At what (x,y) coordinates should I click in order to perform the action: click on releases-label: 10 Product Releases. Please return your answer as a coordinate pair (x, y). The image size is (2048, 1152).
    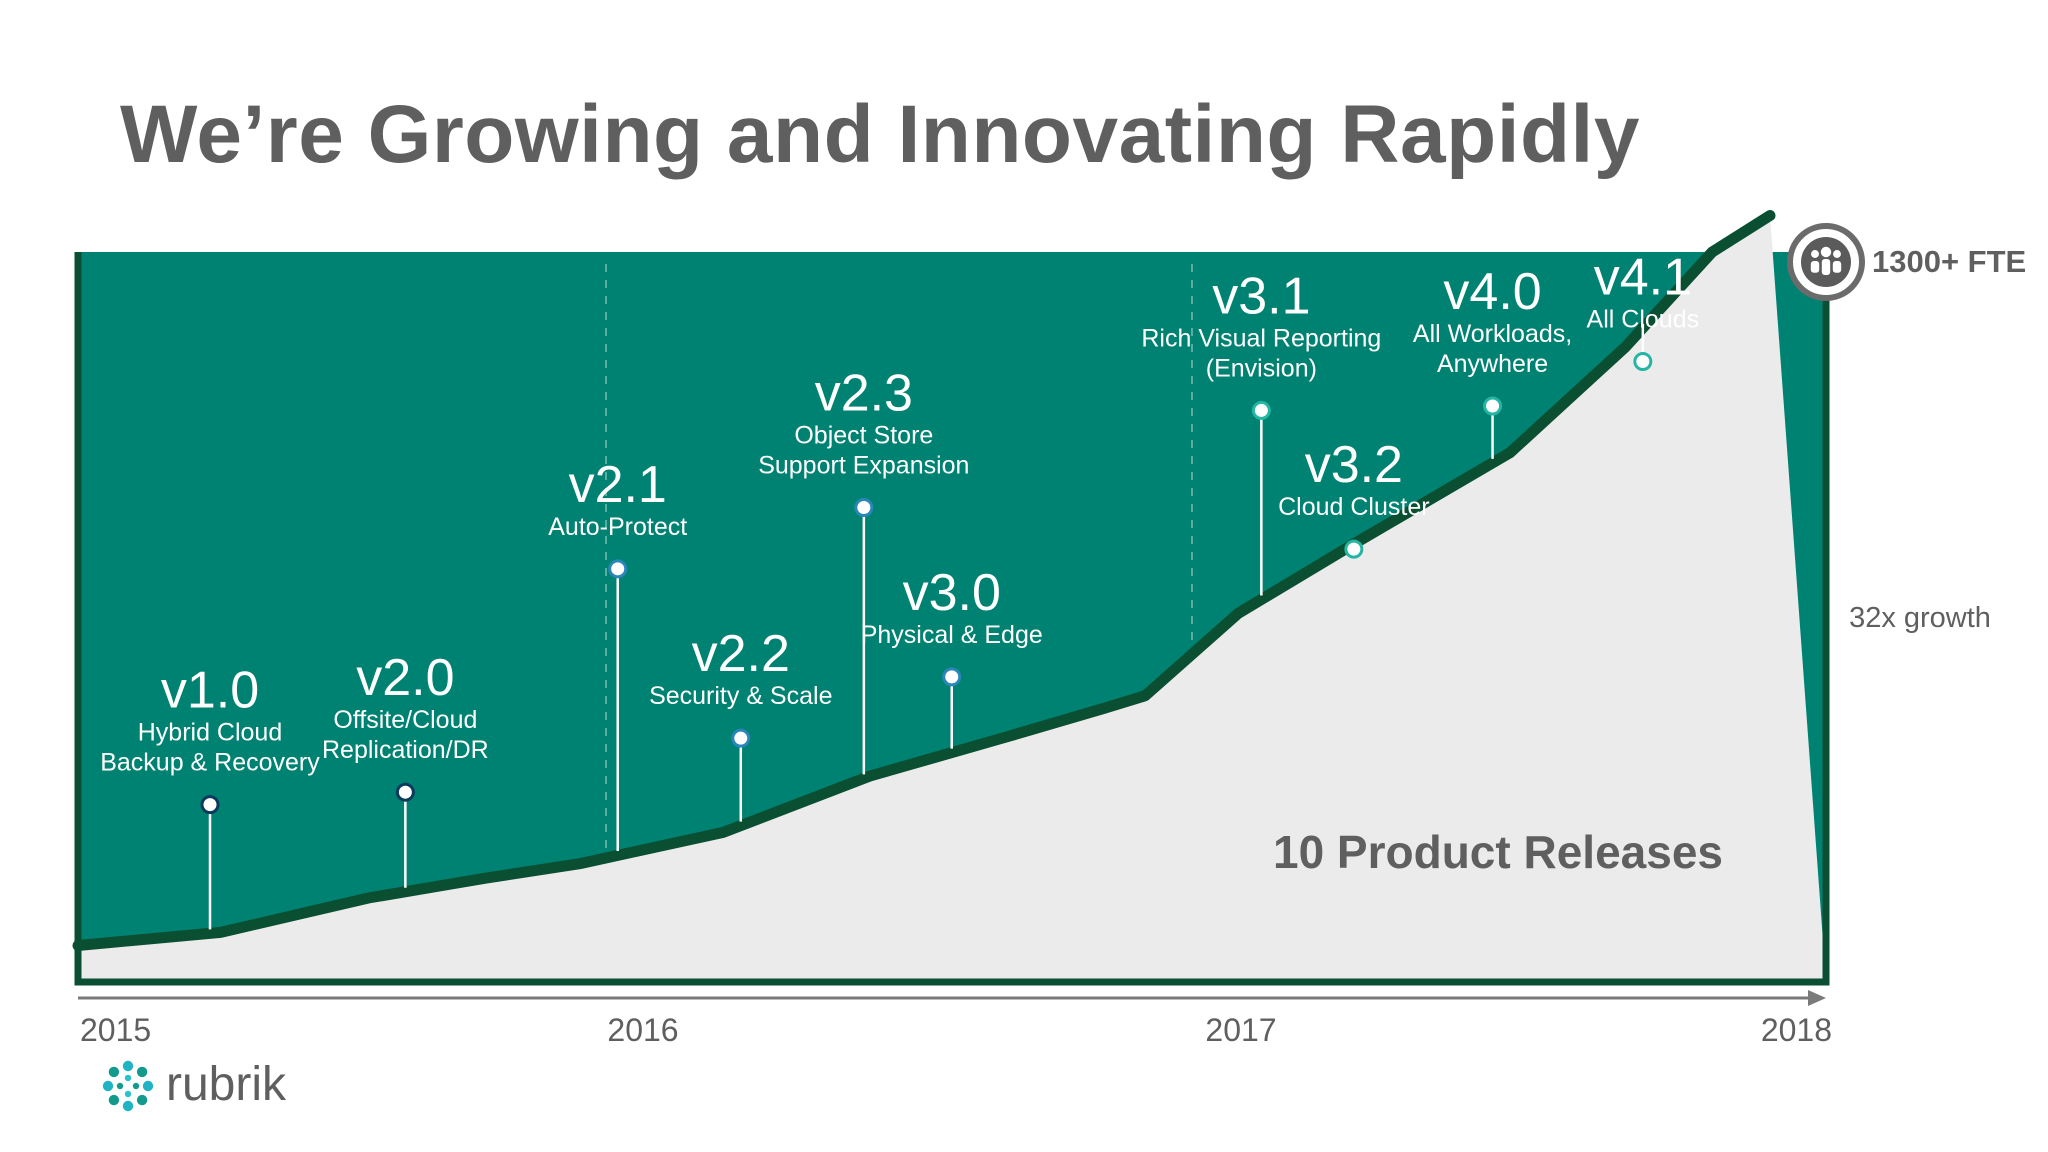
    Looking at the image, I should click on (1498, 852).